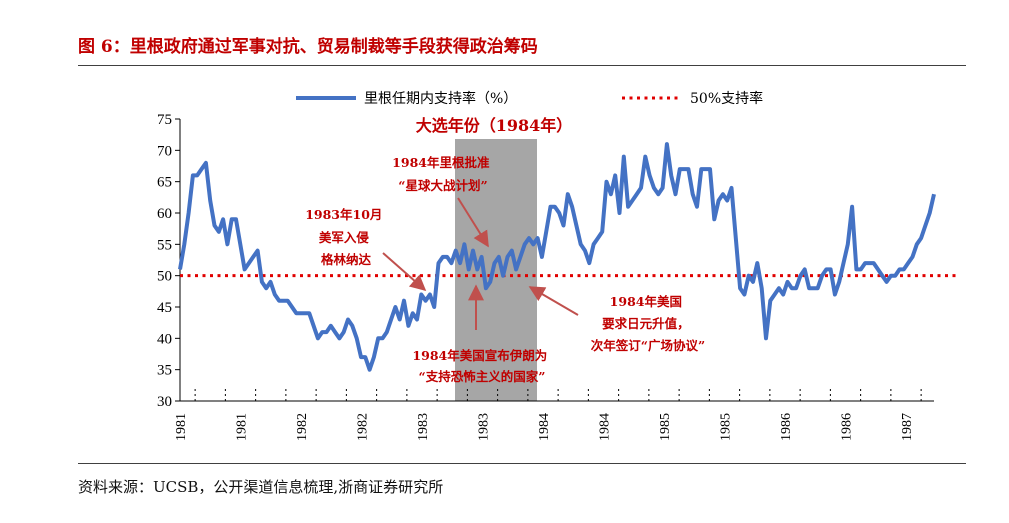  I want to click on x-tick-label: 1987, so click(907, 427).